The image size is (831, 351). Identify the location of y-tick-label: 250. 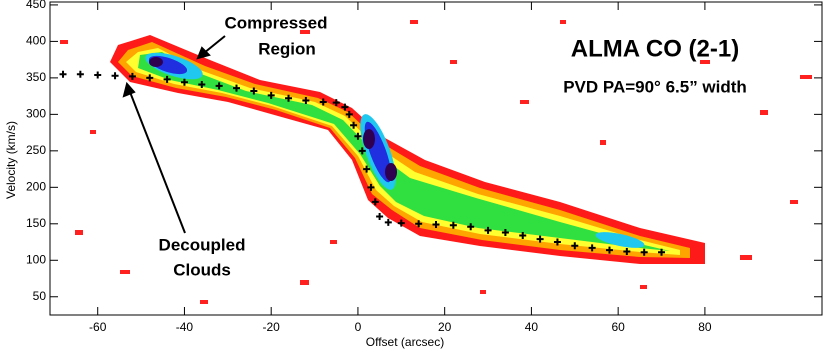
(36, 150).